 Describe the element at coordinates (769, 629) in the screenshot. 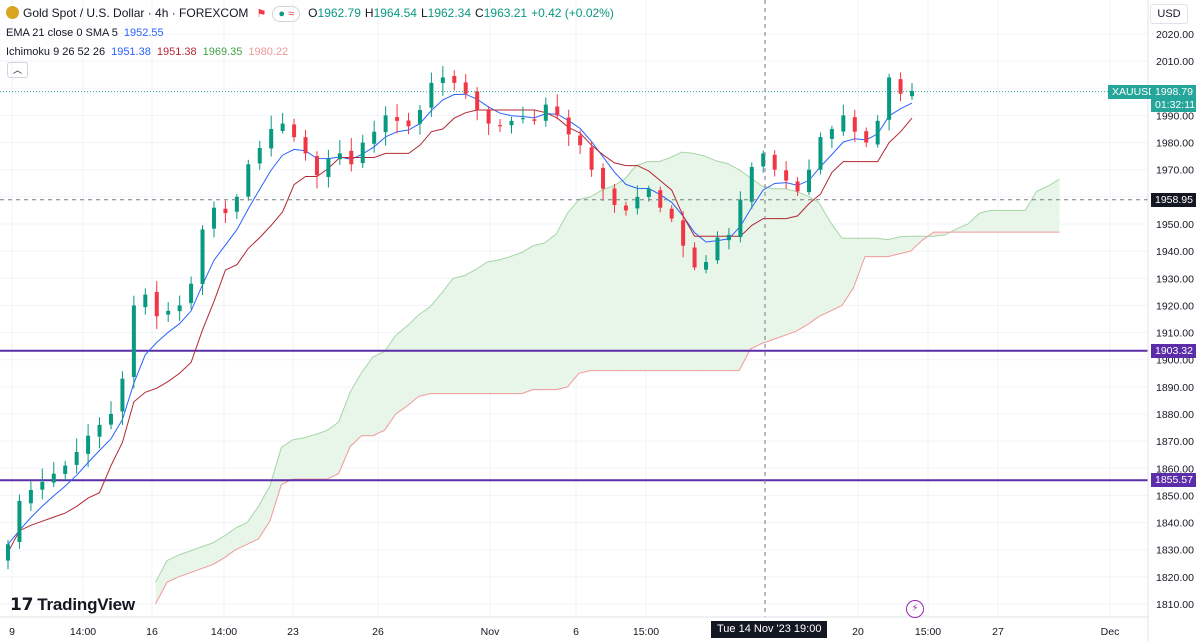

I see `crosshair-time-label: Tue 14 Nov '23 19:00` at that location.